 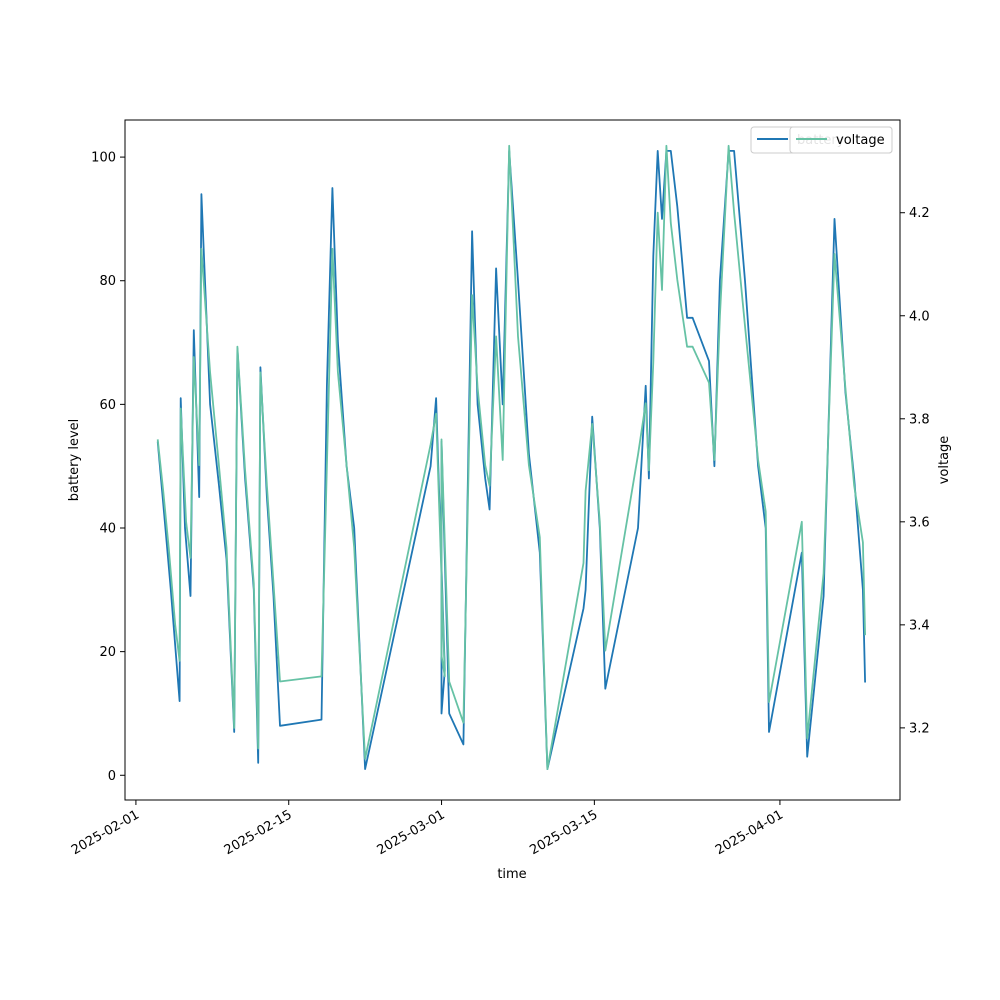 I want to click on y-tick-label: 80, so click(x=107, y=281).